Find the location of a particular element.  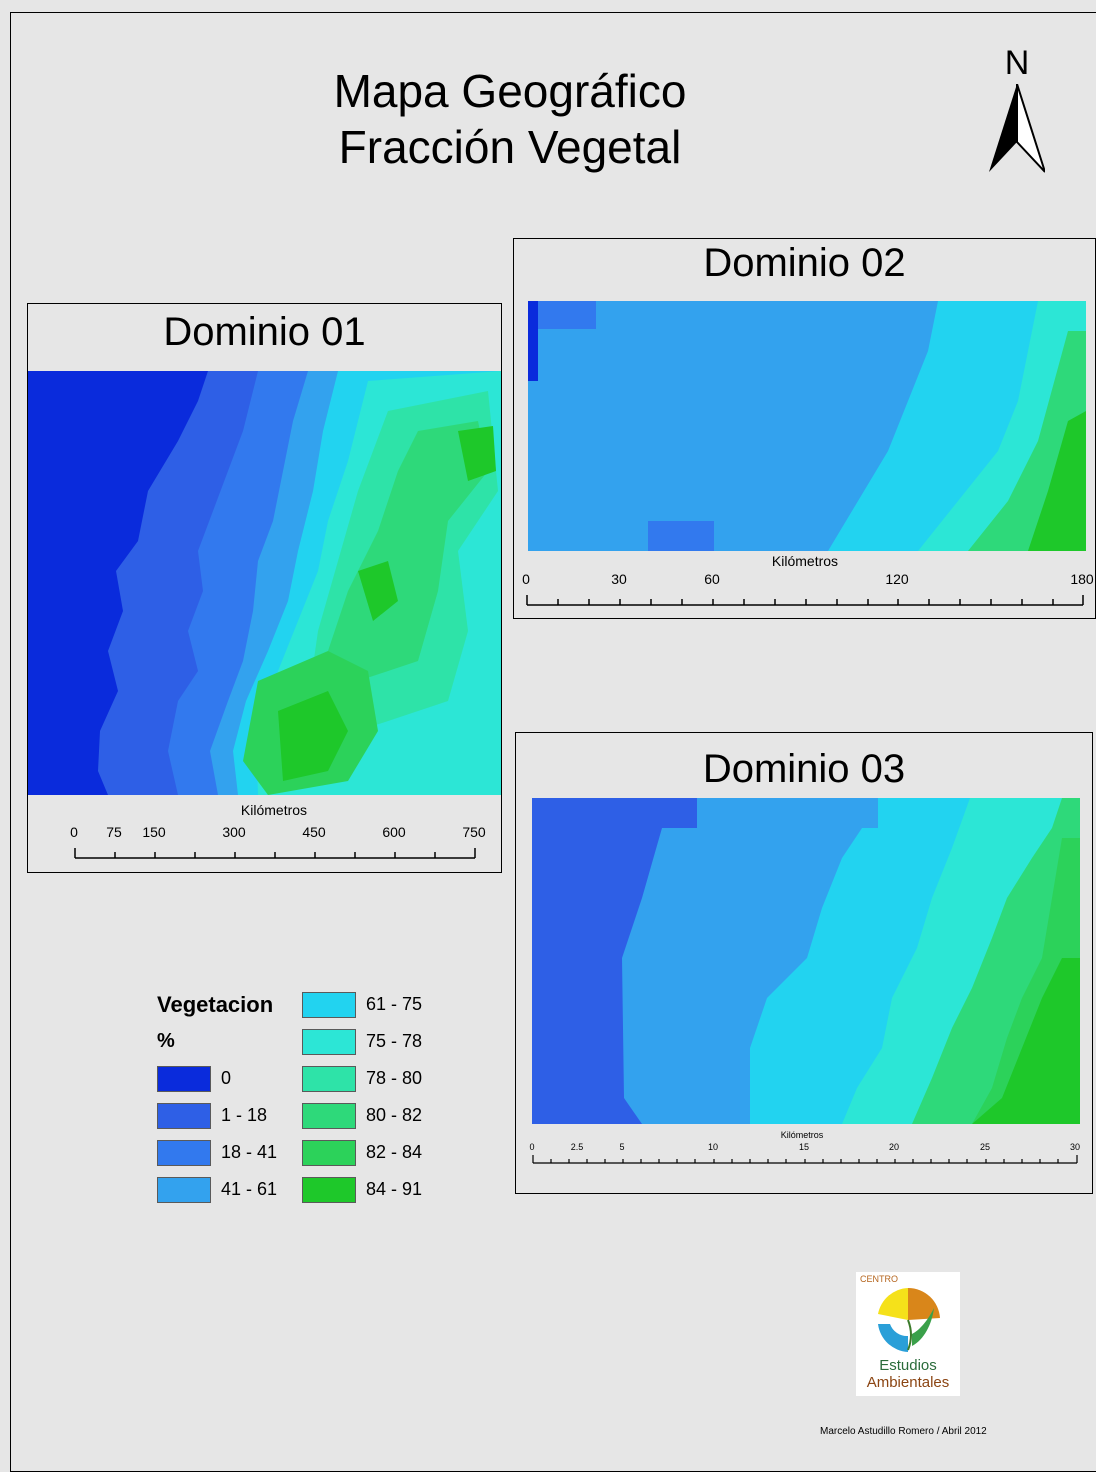

legend-label: 18 - 41 is located at coordinates (249, 1152).